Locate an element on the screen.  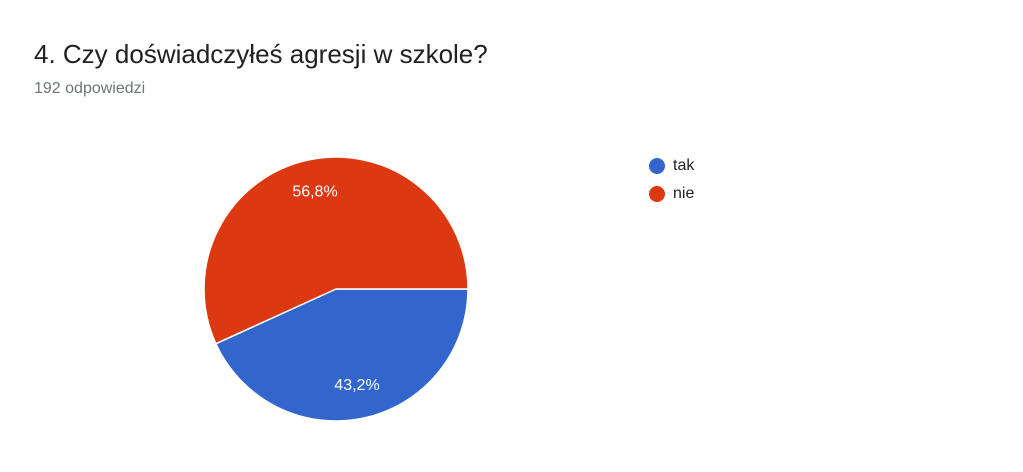
slice-label: 43,2% is located at coordinates (356, 385).